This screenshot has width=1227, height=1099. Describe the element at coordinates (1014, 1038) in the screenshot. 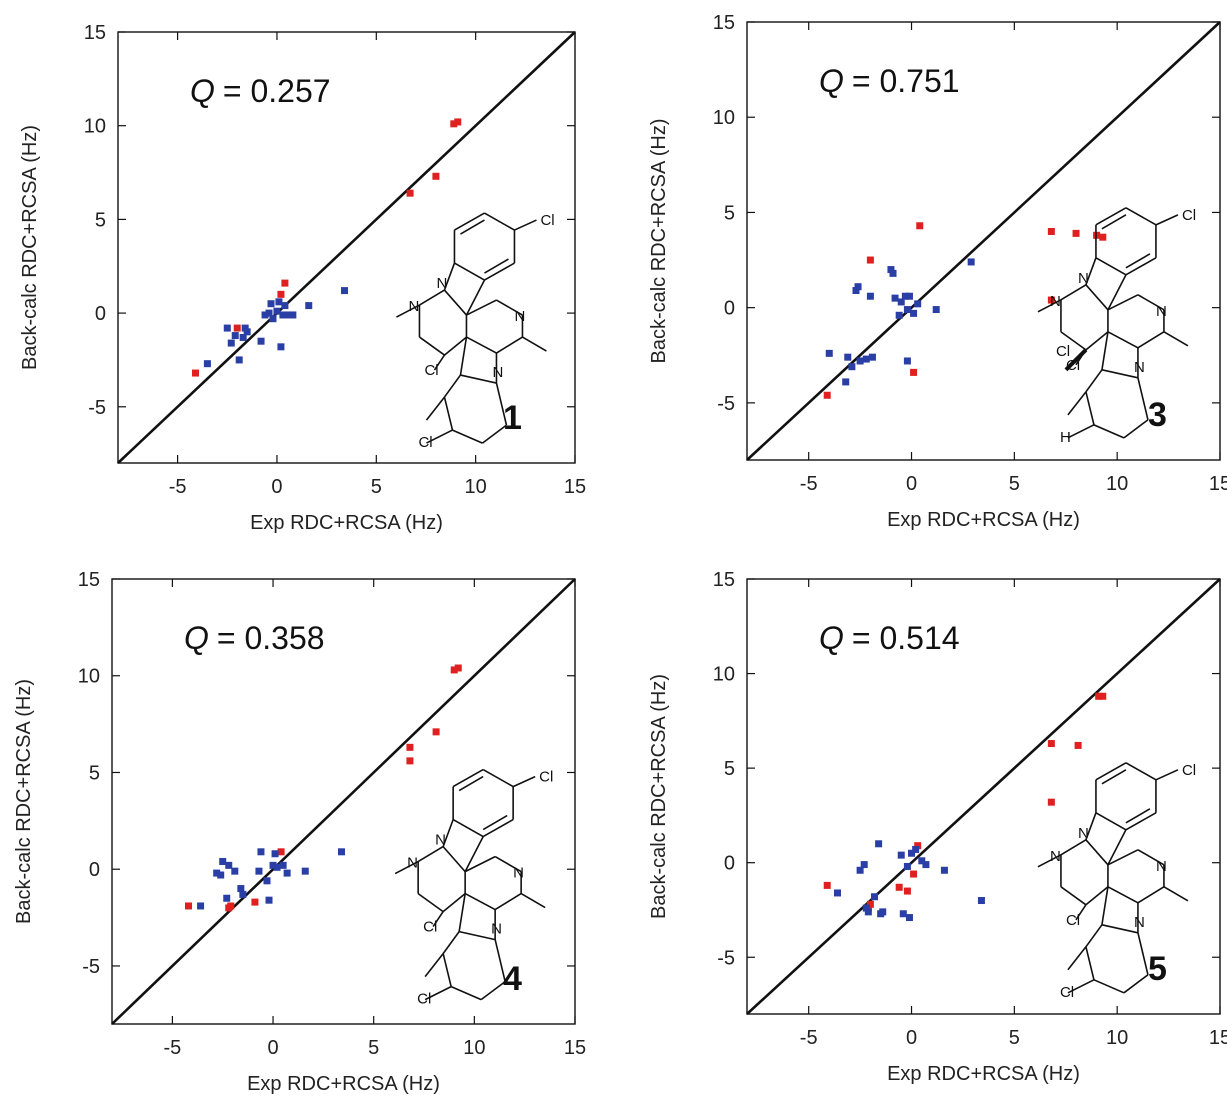

I see `x-tick-label: 5` at that location.